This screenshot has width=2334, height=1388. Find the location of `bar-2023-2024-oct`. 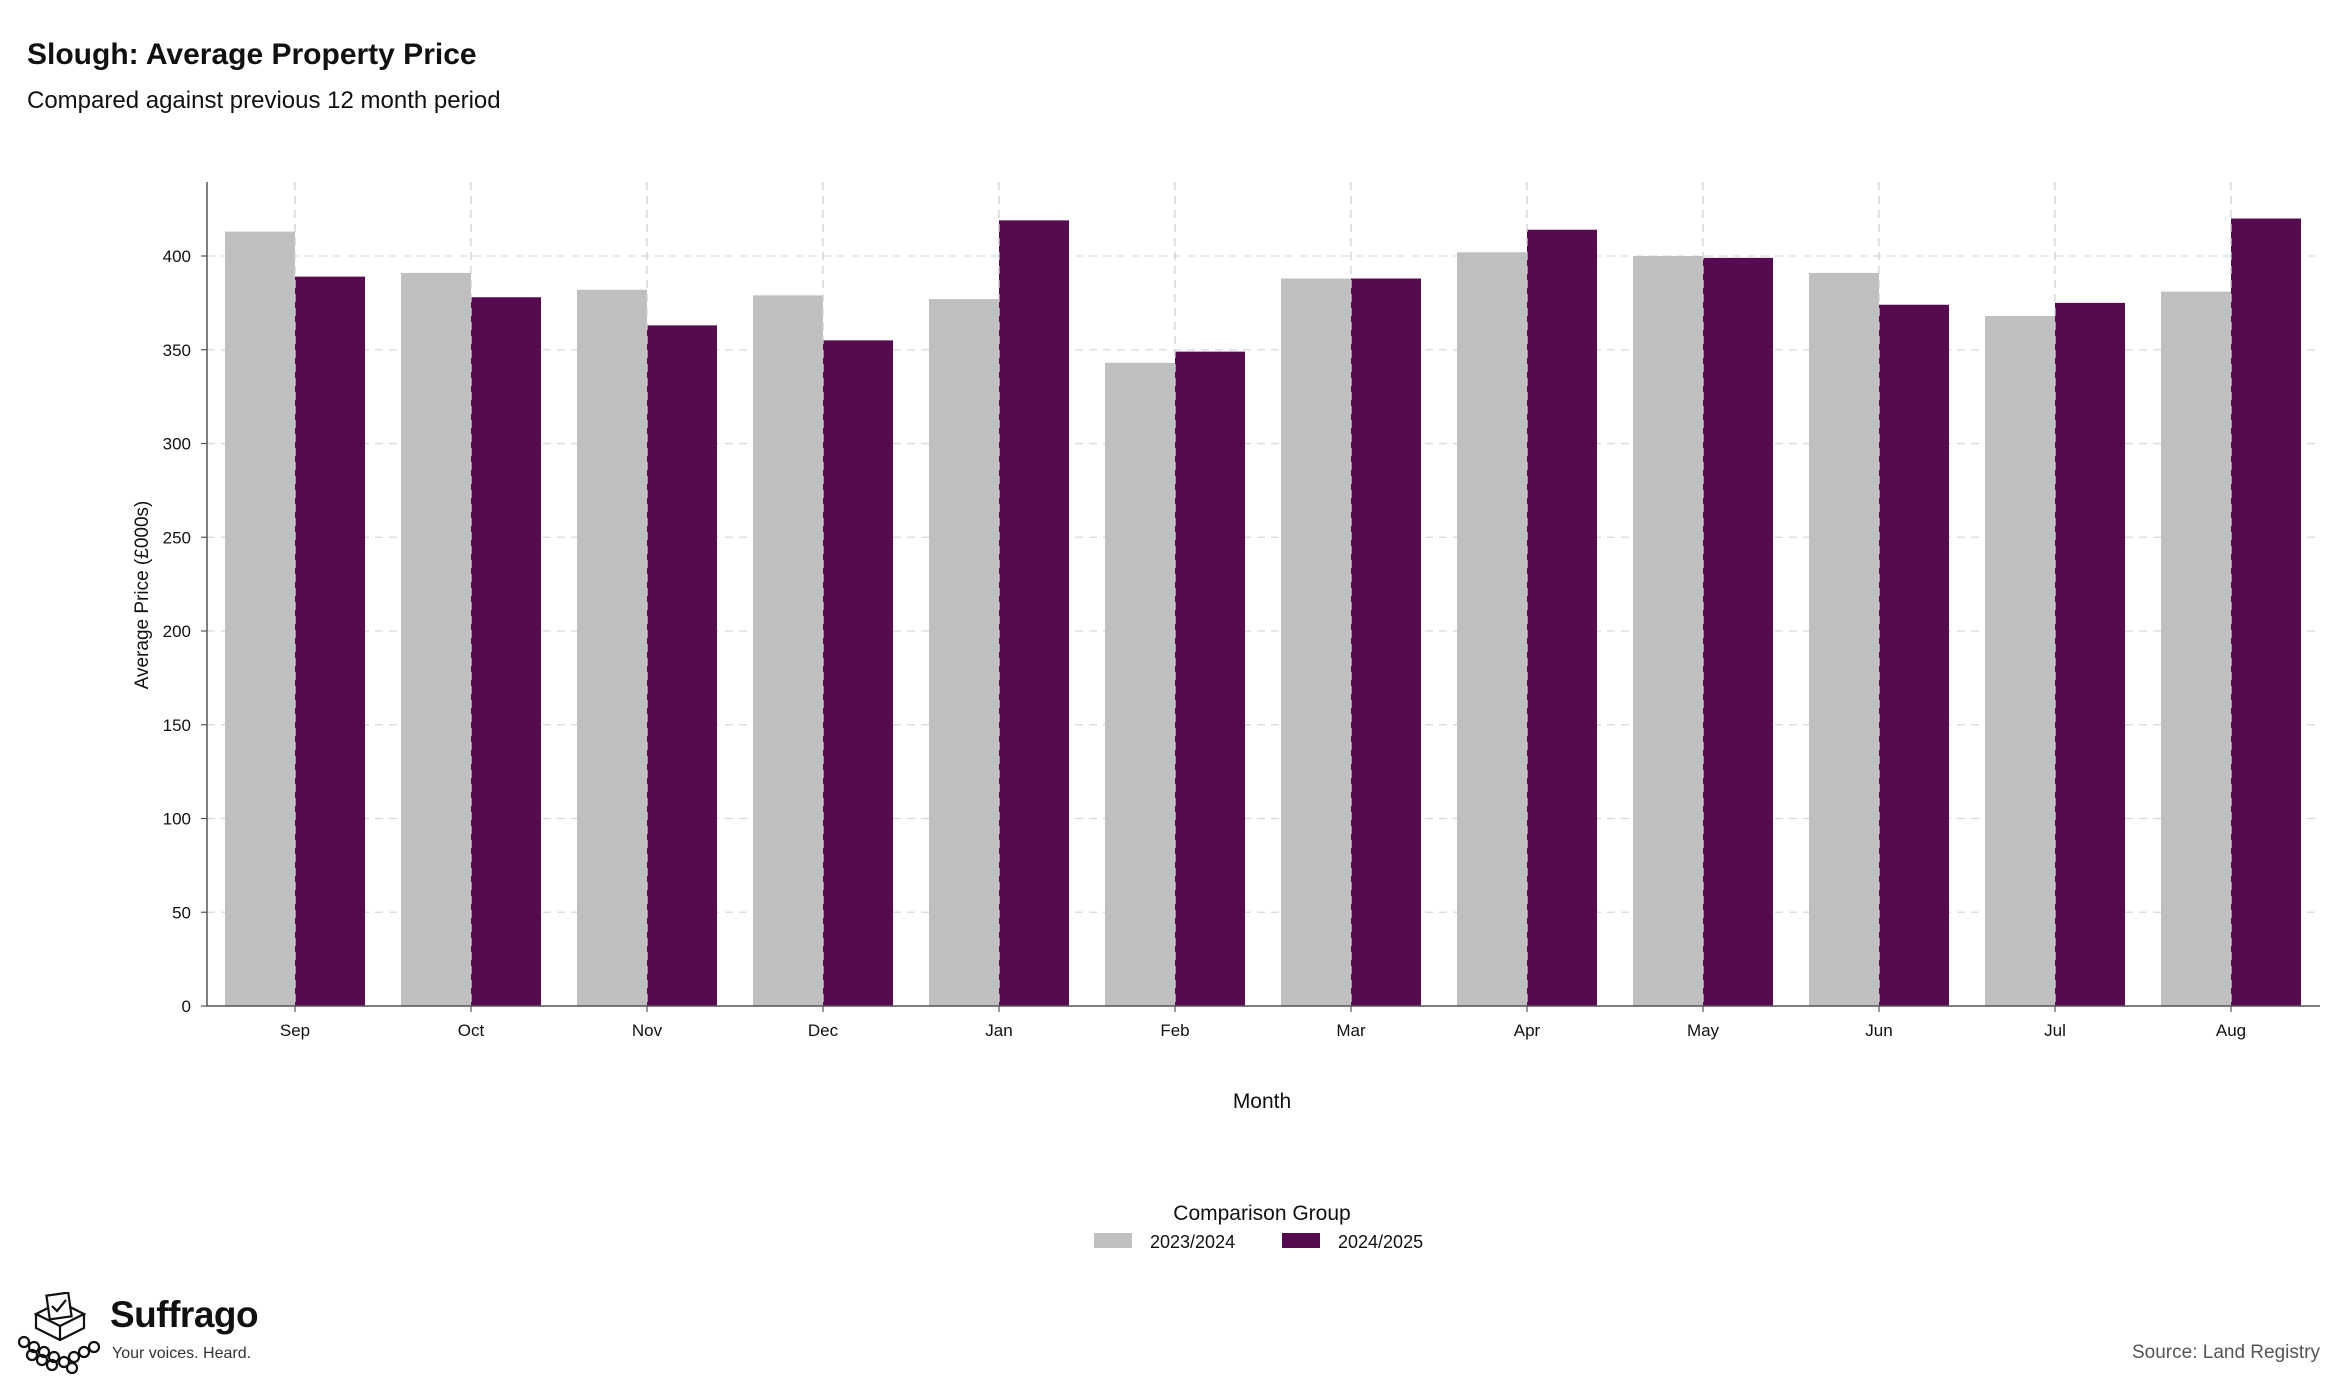

bar-2023-2024-oct is located at coordinates (436, 639).